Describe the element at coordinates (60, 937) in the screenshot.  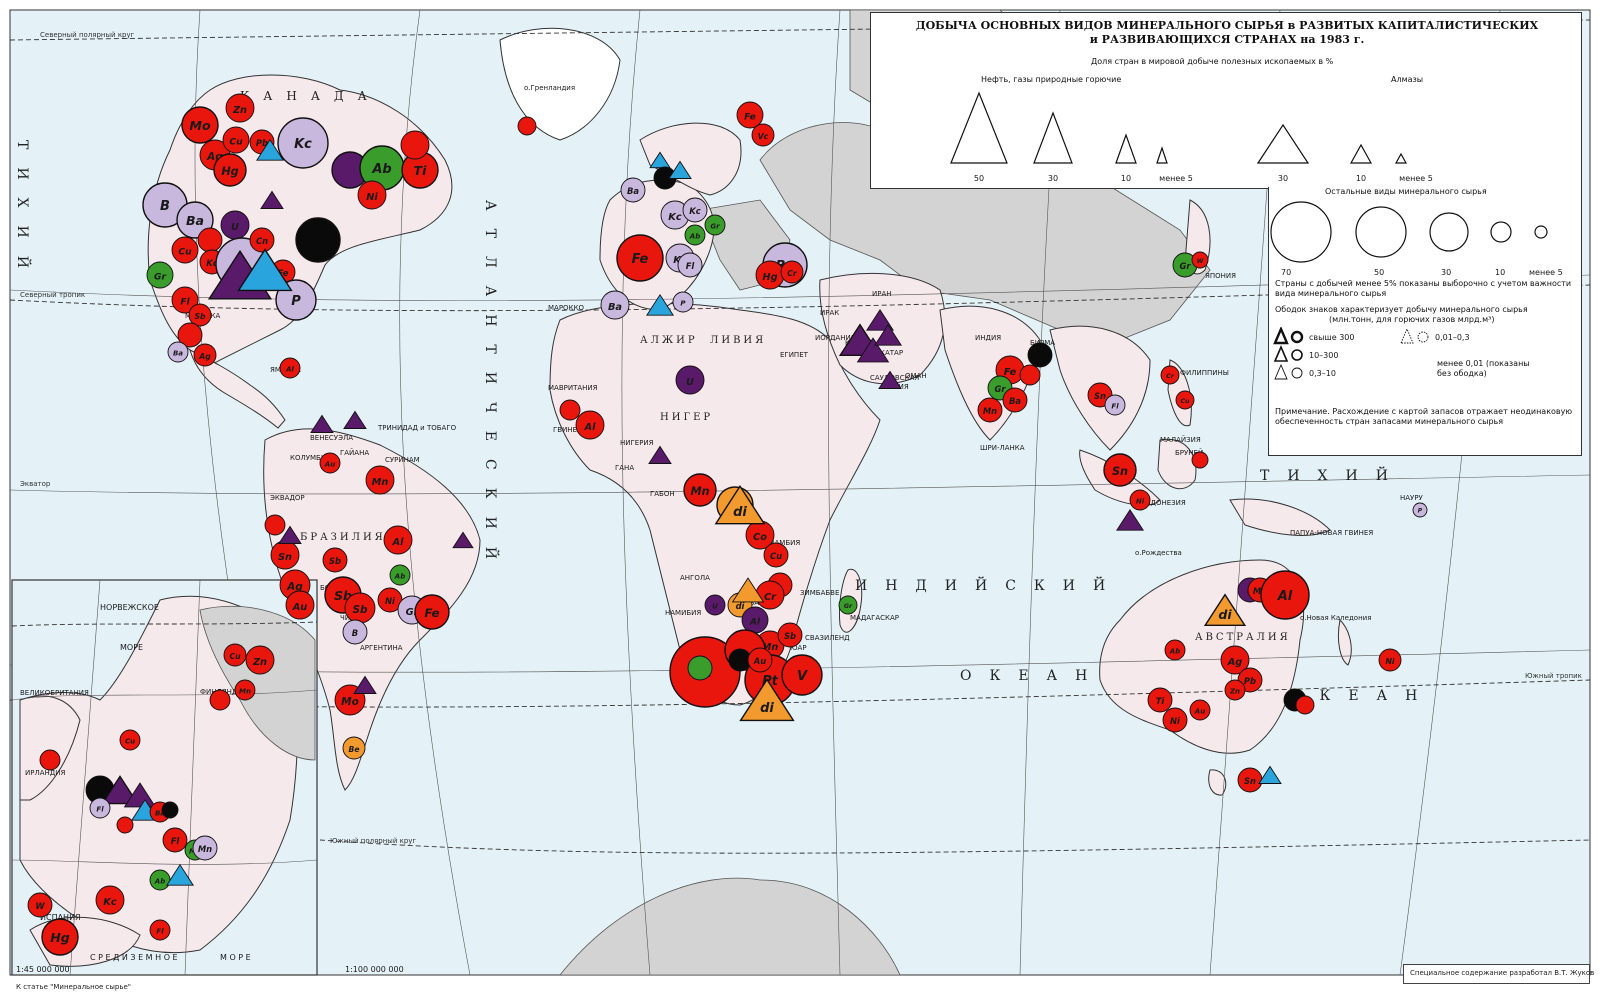
I see `mineral-symbol-hg: Hg` at that location.